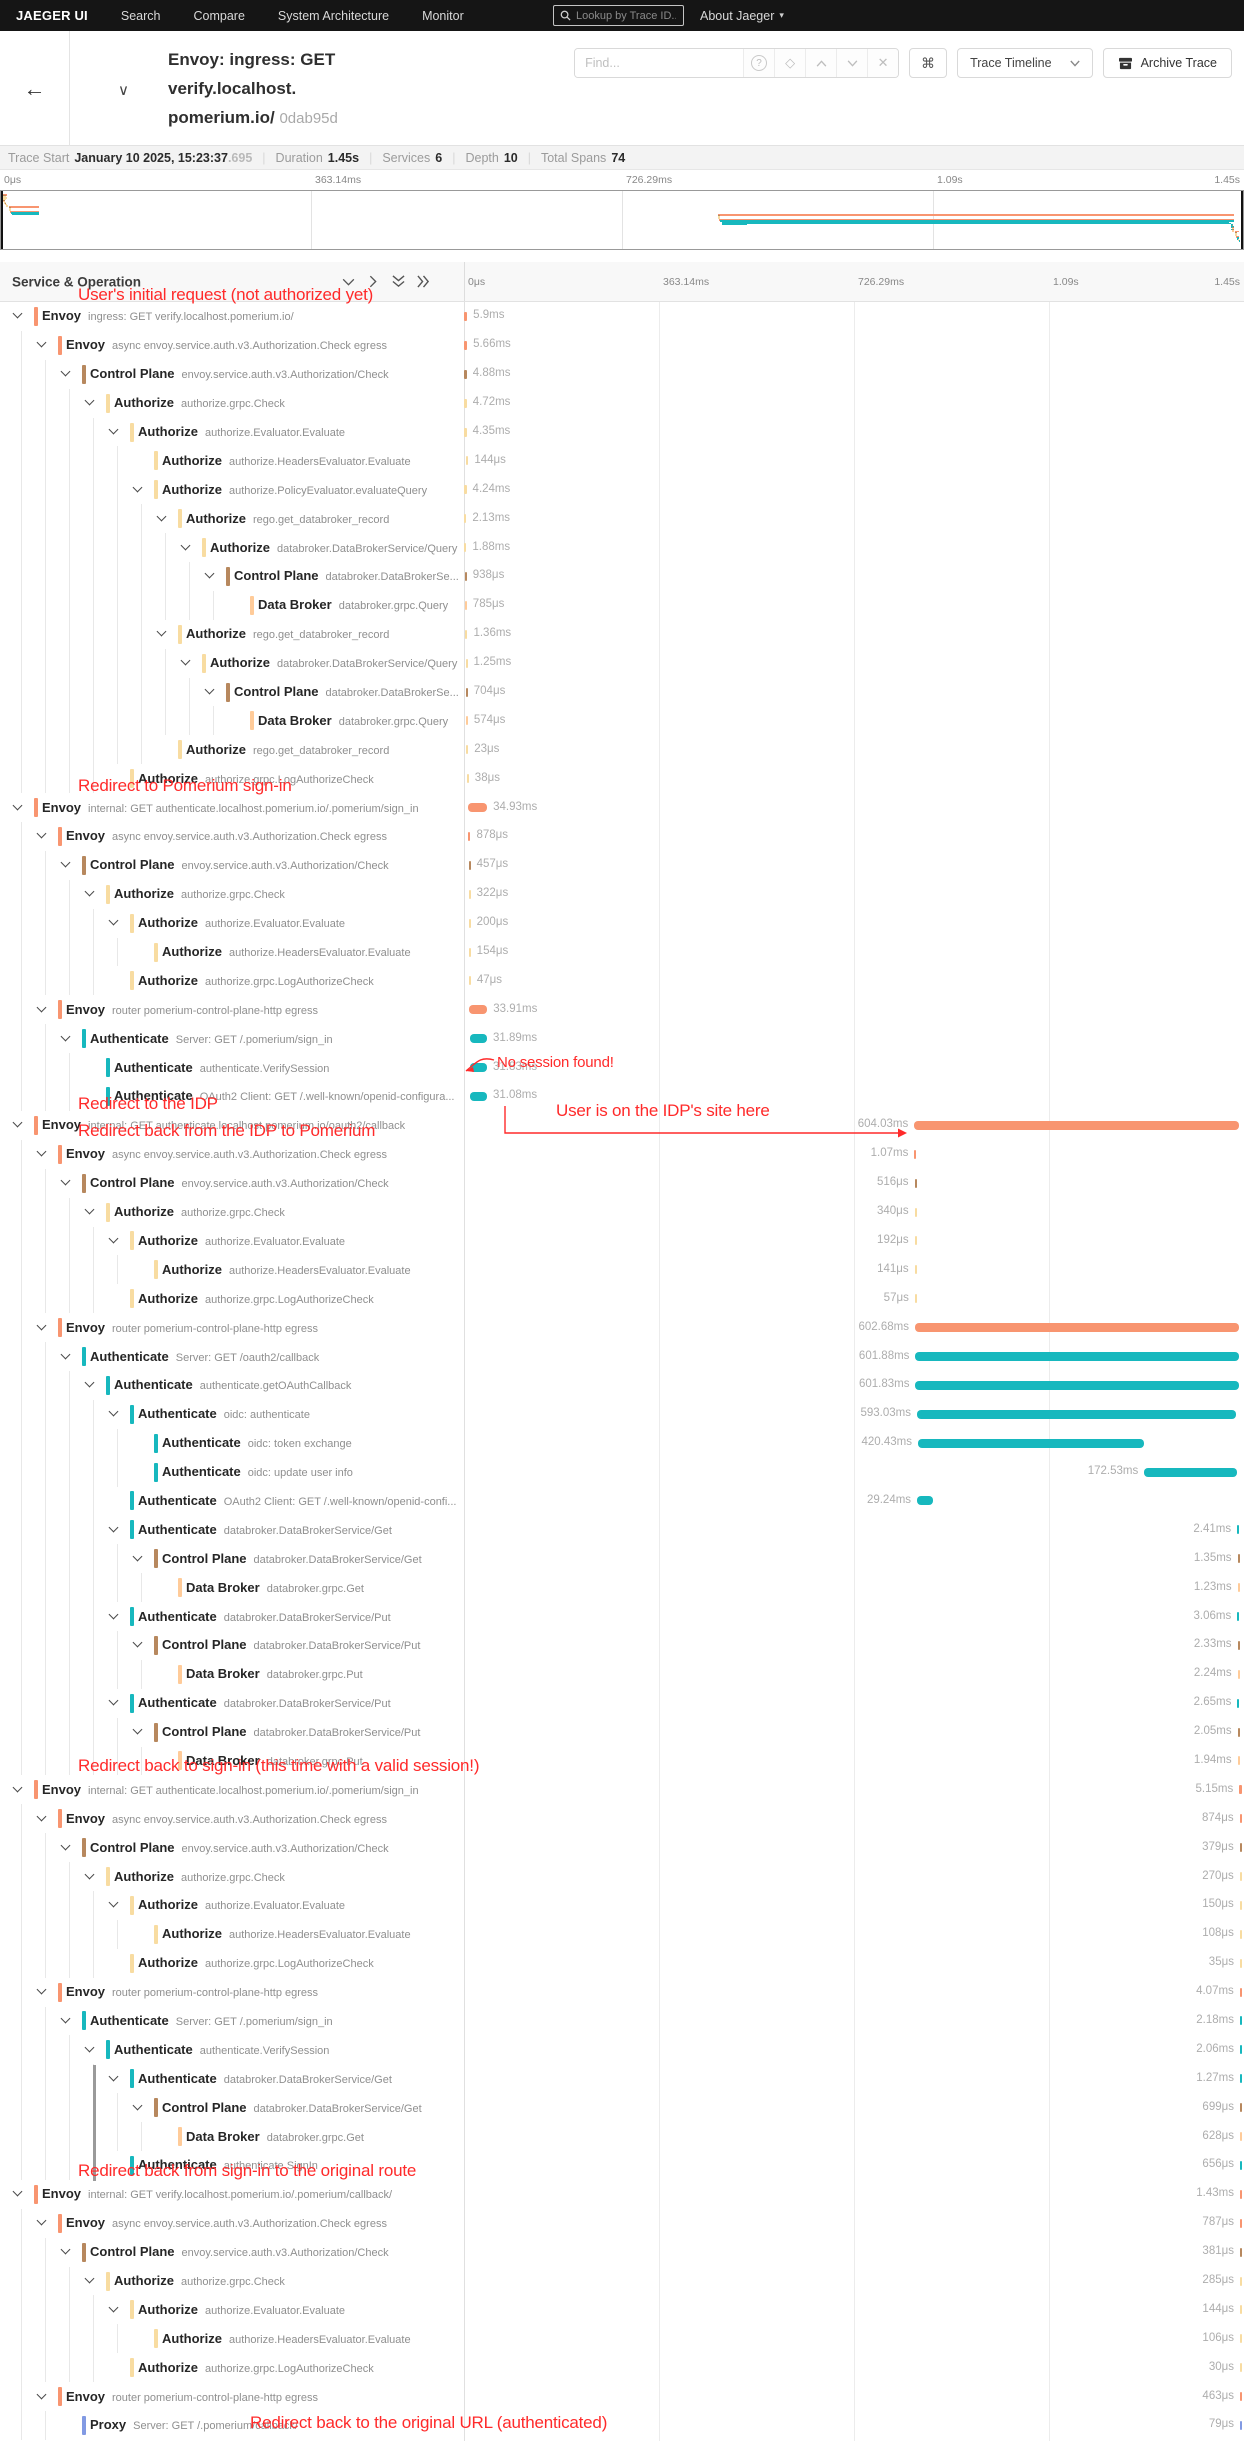 The image size is (1244, 2441). What do you see at coordinates (742, 15) in the screenshot?
I see `about-jaeger-menu: About Jaeger ▾` at bounding box center [742, 15].